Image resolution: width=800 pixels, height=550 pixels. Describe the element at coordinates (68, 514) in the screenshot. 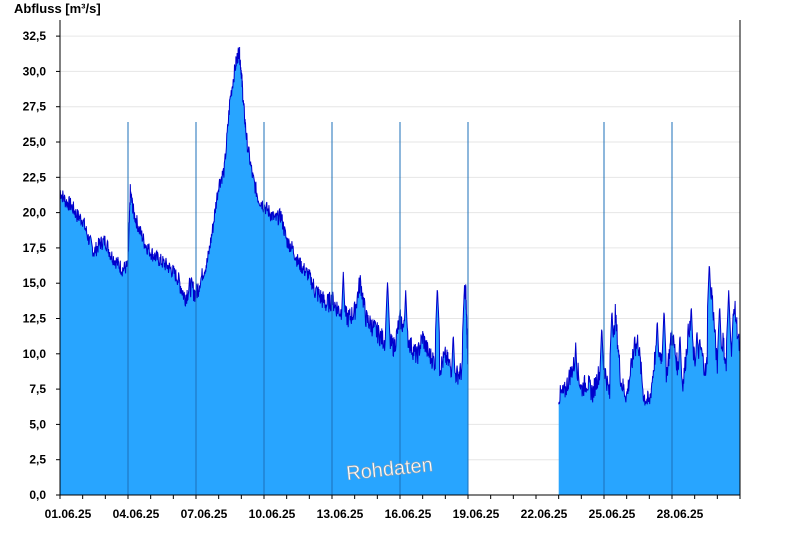

I see `x-tick-label: 01.06.25` at that location.